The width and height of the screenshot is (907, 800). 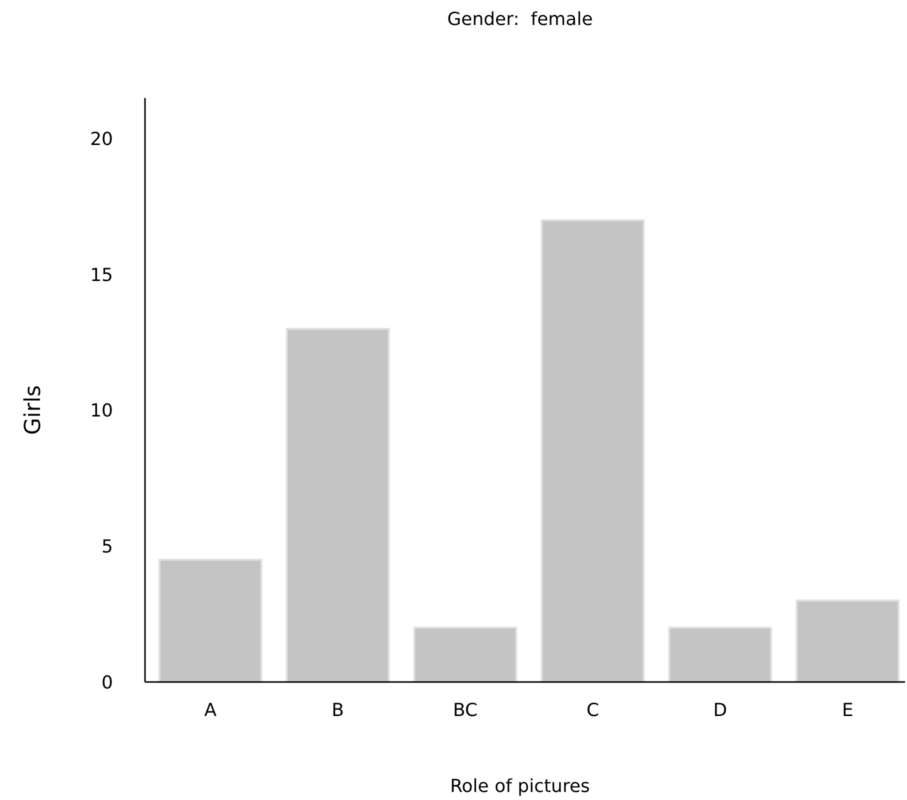 What do you see at coordinates (101, 411) in the screenshot?
I see `y-tick-label: 10` at bounding box center [101, 411].